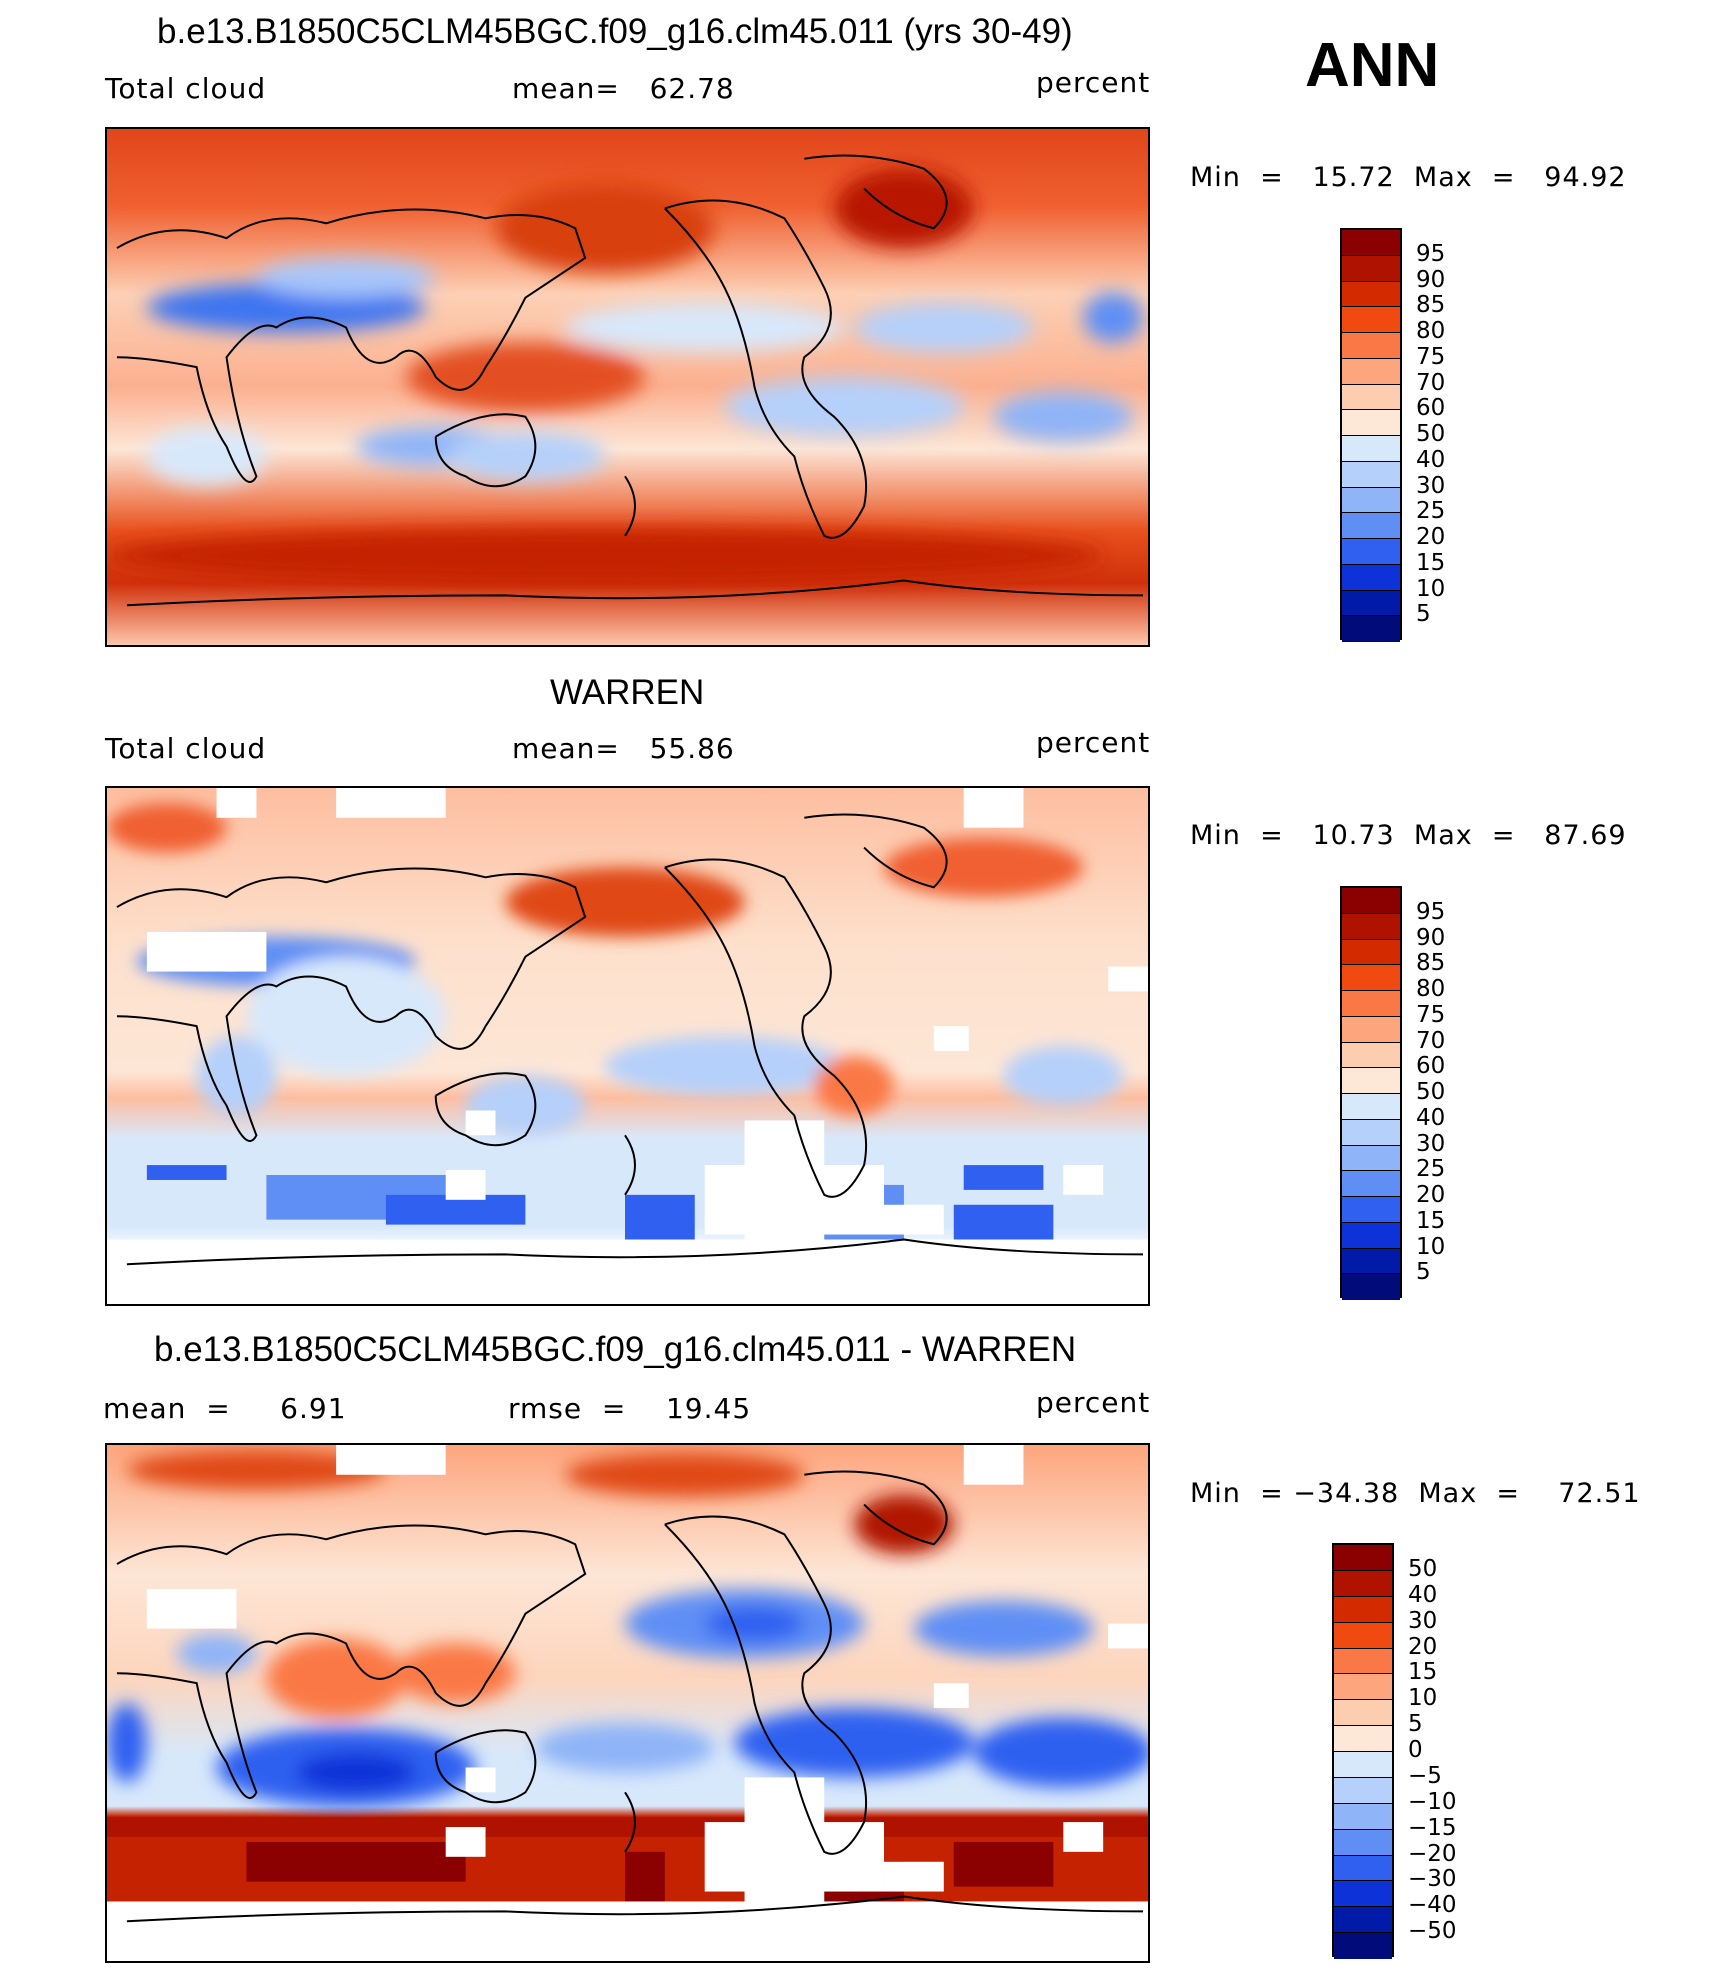  What do you see at coordinates (1432, 1801) in the screenshot?
I see `colorbar-tick-label: −10` at bounding box center [1432, 1801].